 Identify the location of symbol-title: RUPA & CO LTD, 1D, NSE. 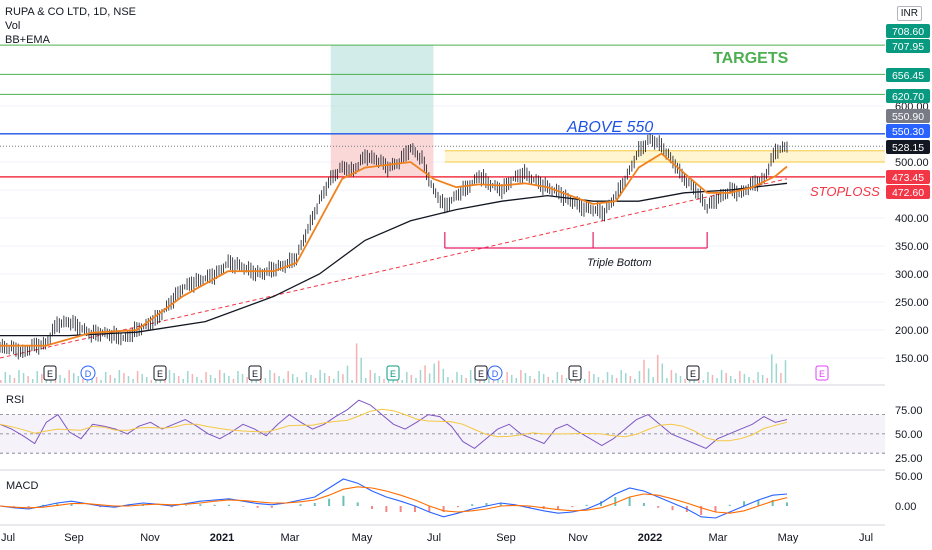
(71, 12).